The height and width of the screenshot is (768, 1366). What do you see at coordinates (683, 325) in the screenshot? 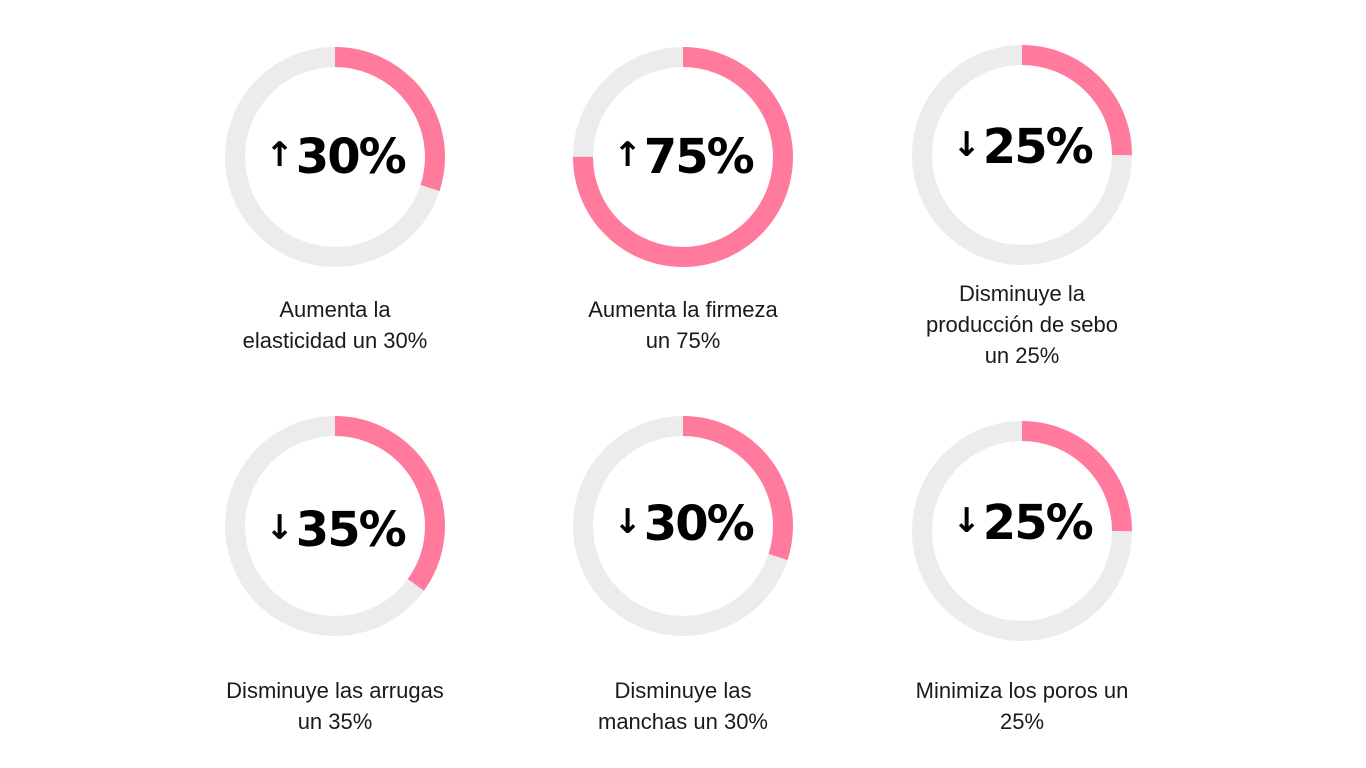
I see `stat-caption: Aumenta la firmeza un 75%` at bounding box center [683, 325].